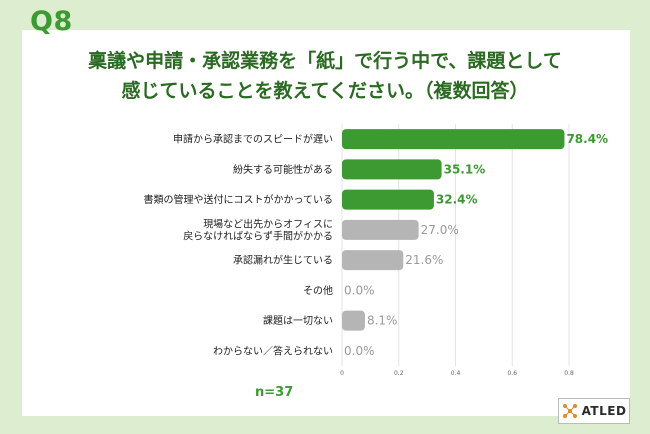 The image size is (650, 434). Describe the element at coordinates (587, 139) in the screenshot. I see `value-label: 78.4%` at that location.